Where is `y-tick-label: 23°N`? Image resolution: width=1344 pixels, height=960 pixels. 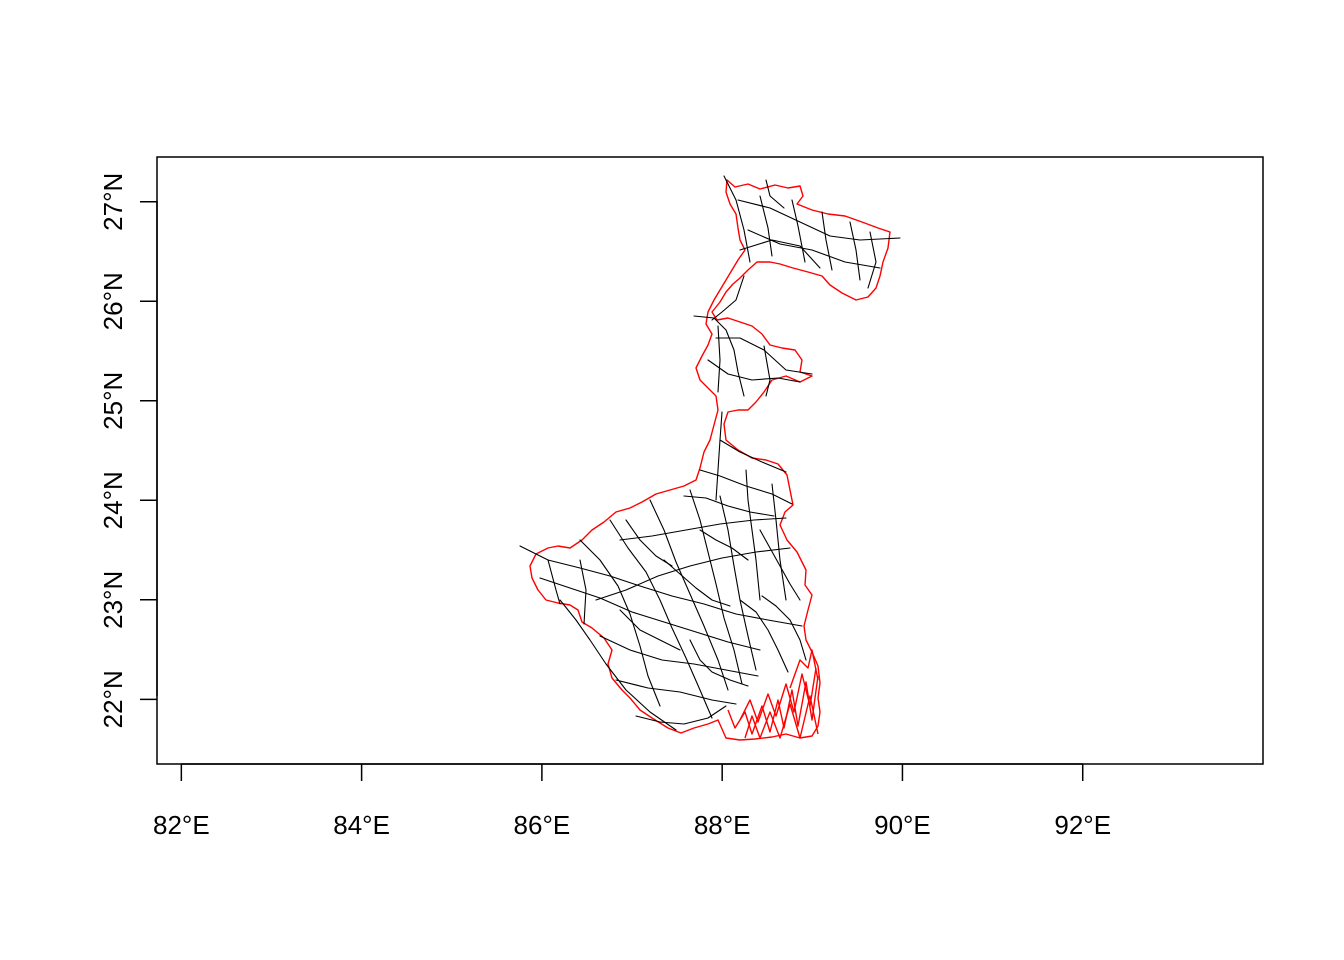
y-tick-label: 23°N is located at coordinates (113, 600).